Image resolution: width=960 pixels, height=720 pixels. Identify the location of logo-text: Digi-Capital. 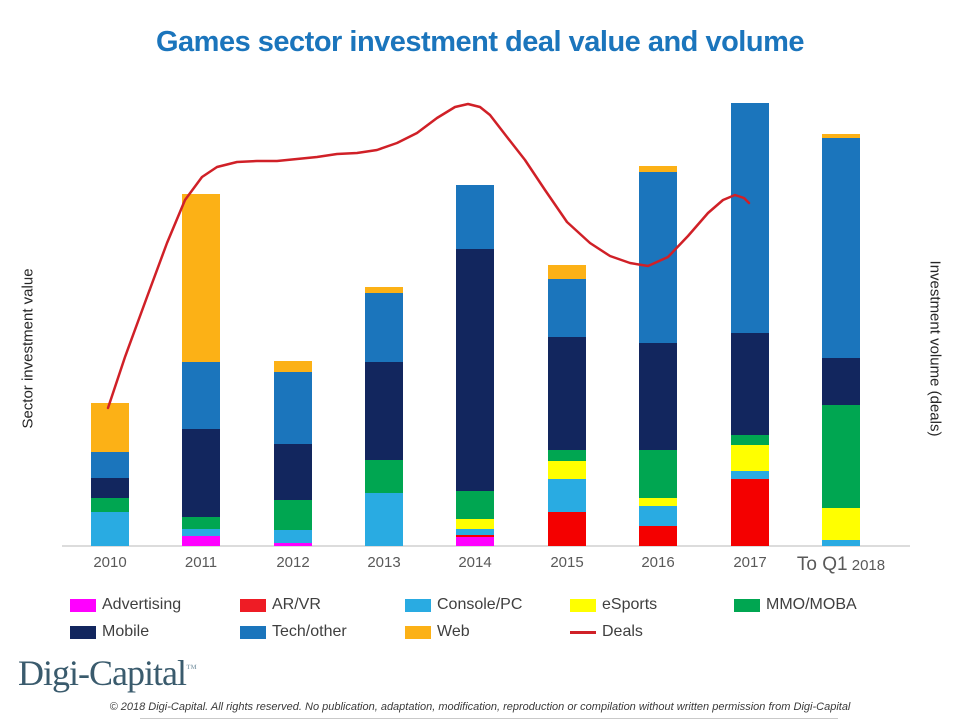
(102, 673).